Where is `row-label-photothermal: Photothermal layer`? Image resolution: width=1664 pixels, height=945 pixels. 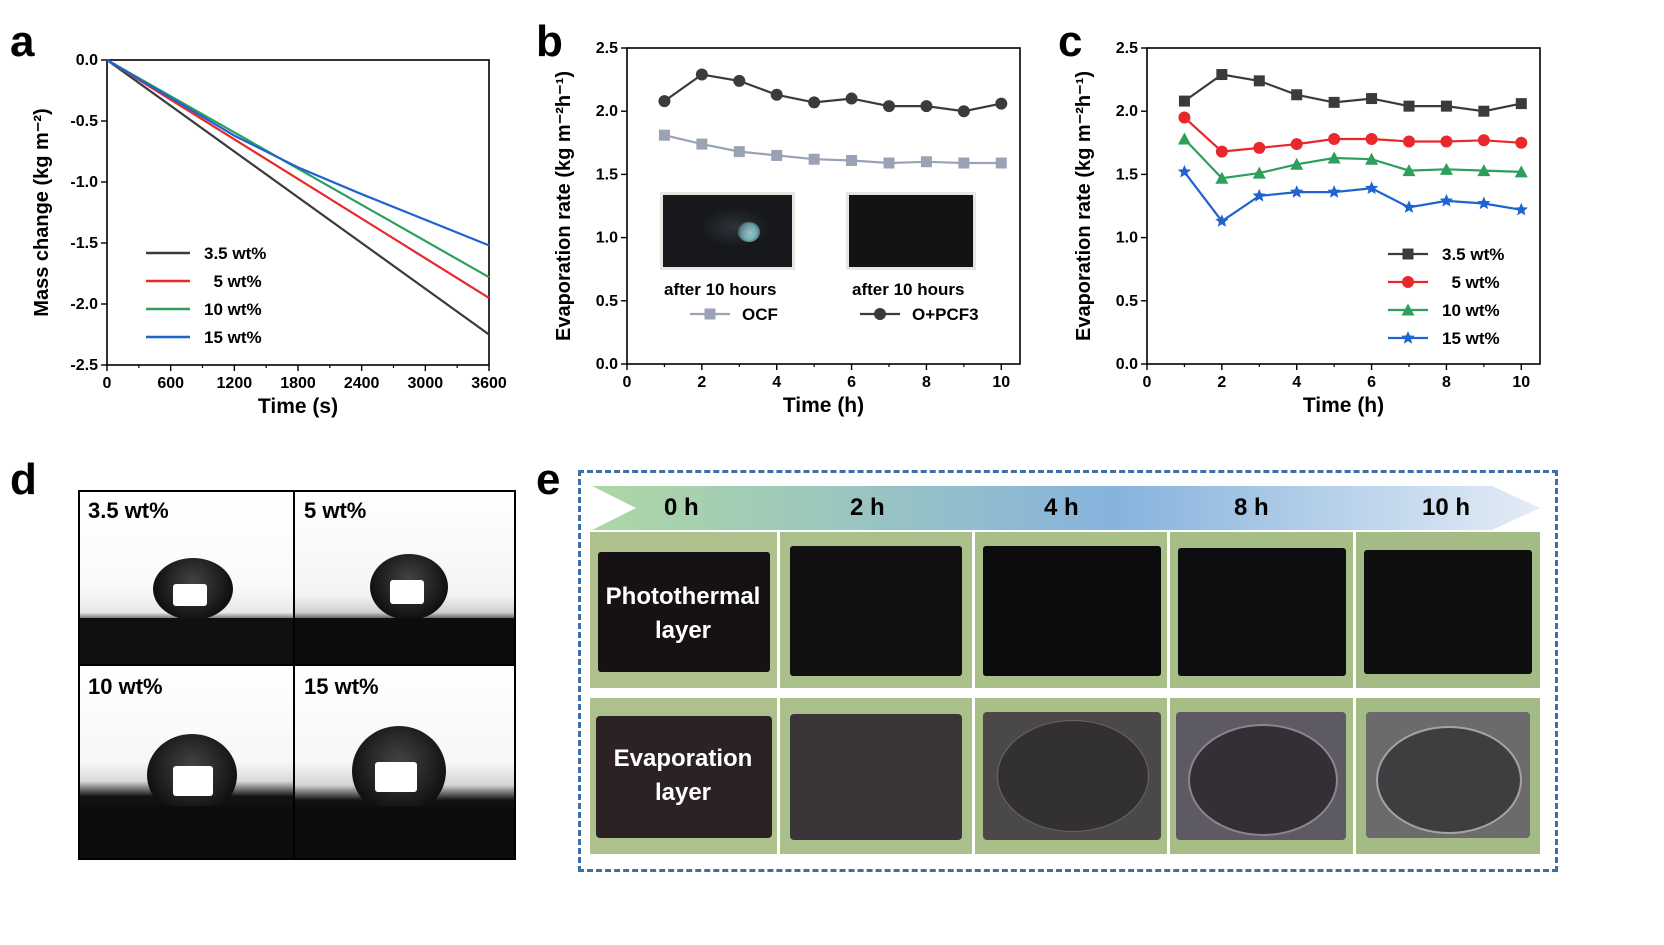
row-label-photothermal: Photothermal layer is located at coordinates (683, 614).